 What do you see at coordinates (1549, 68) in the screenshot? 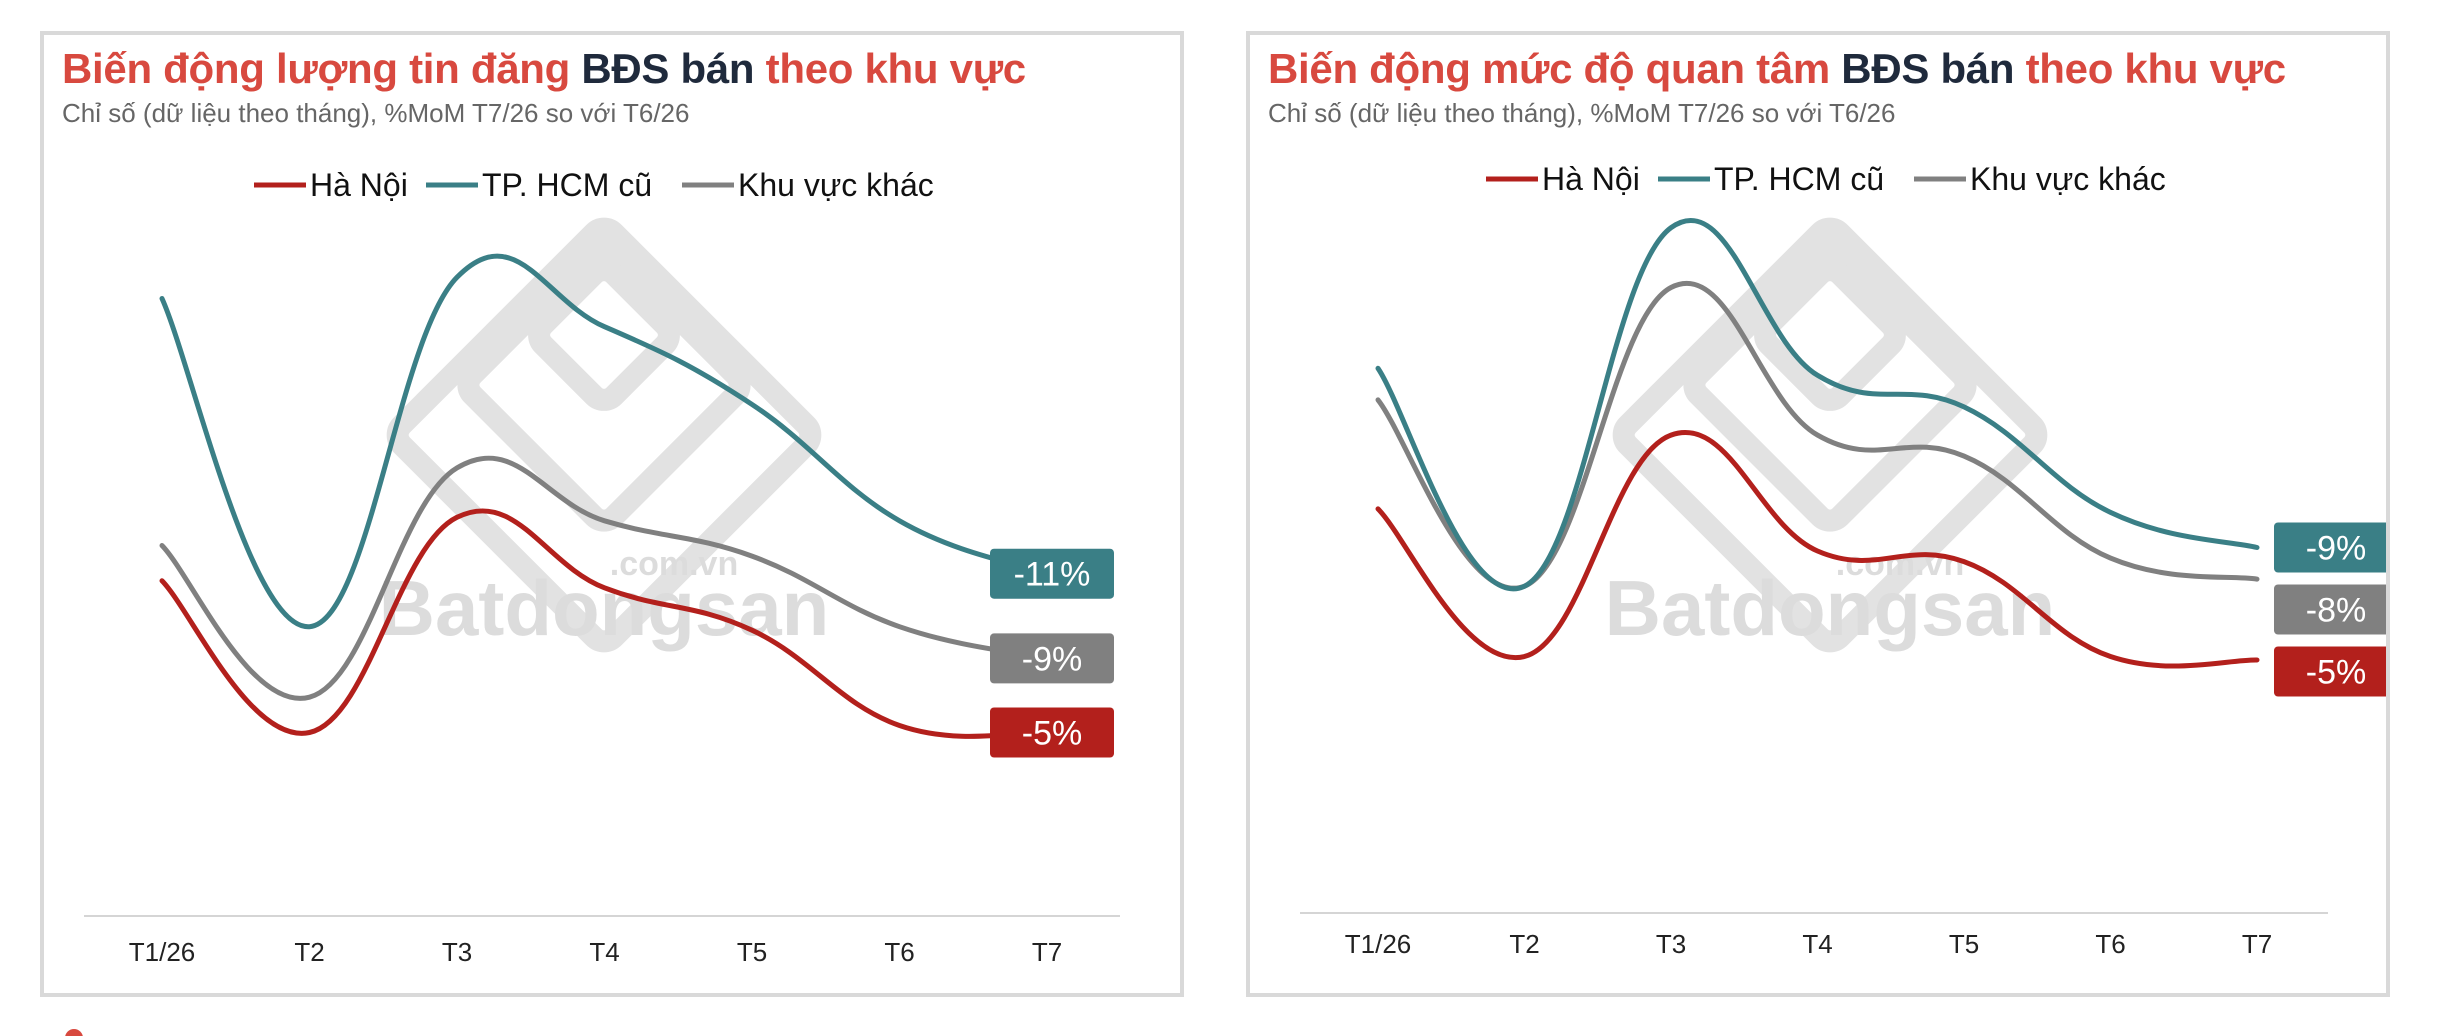
I see `title-part-1: Biến động mức độ quan tâm` at bounding box center [1549, 68].